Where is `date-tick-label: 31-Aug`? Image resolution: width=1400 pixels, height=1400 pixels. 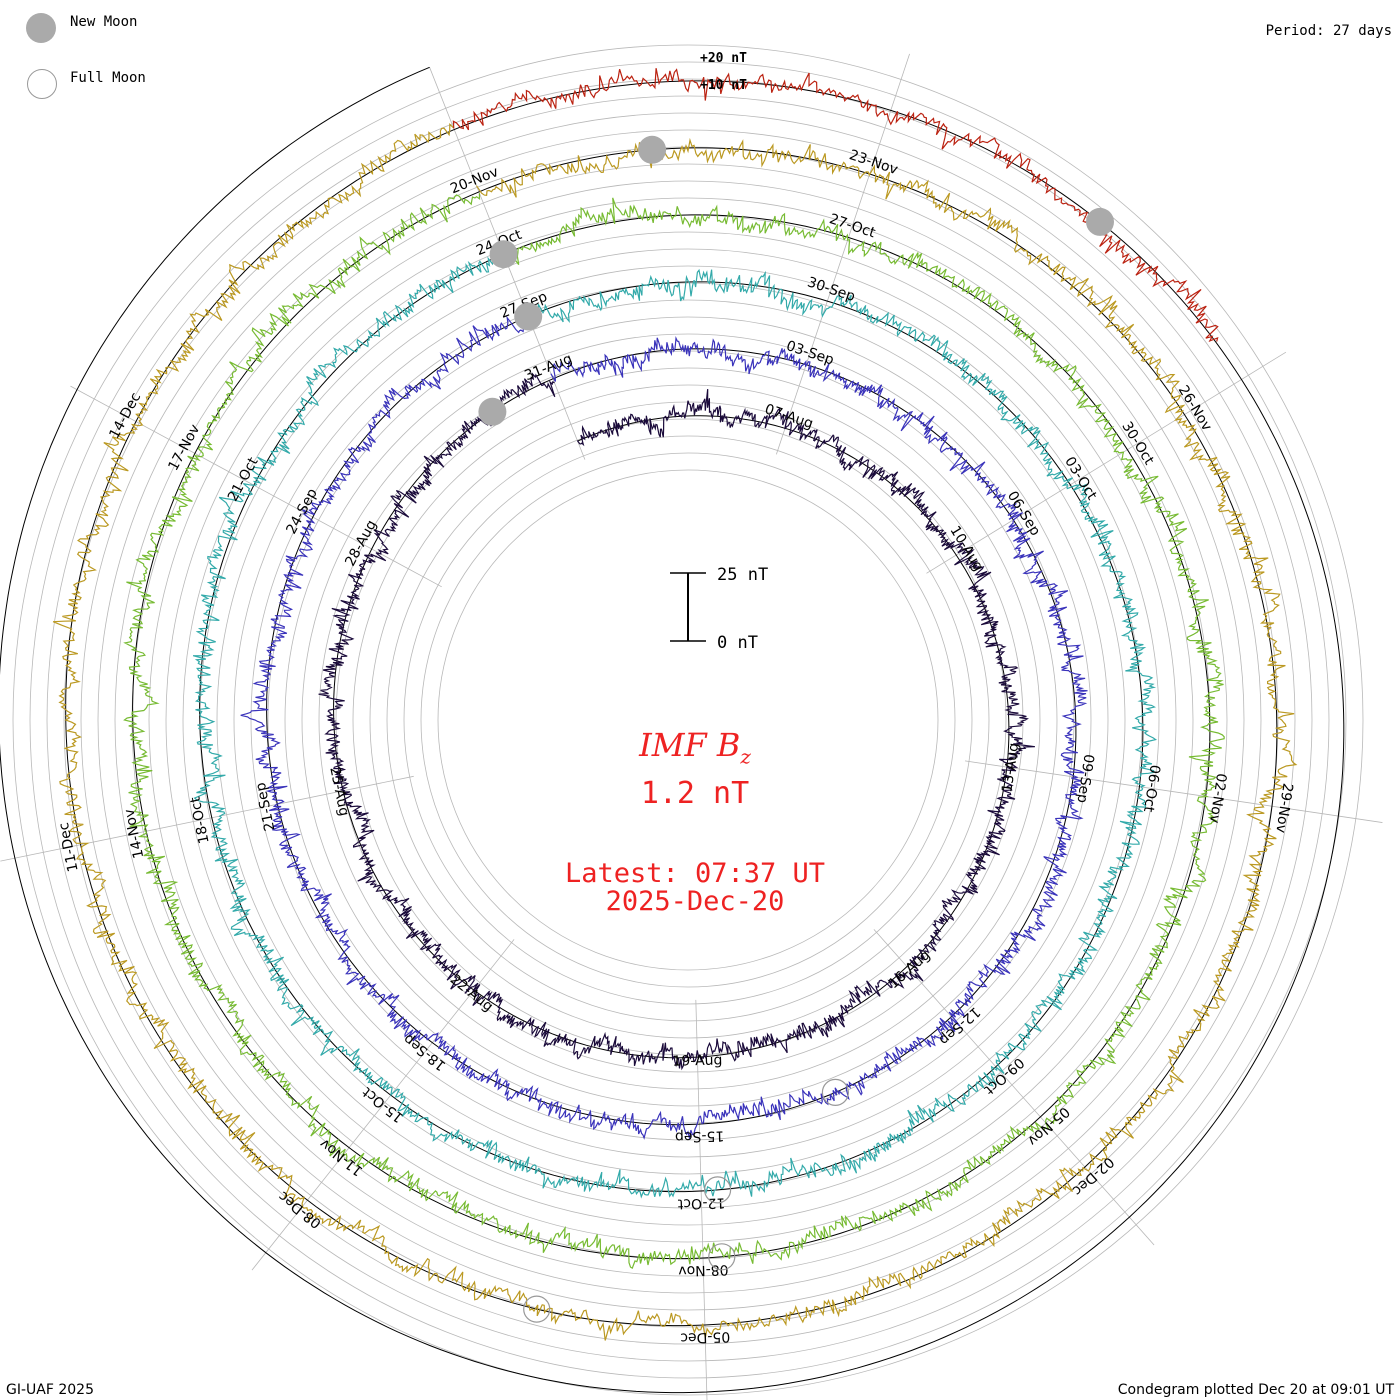 date-tick-label: 31-Aug is located at coordinates (548, 367).